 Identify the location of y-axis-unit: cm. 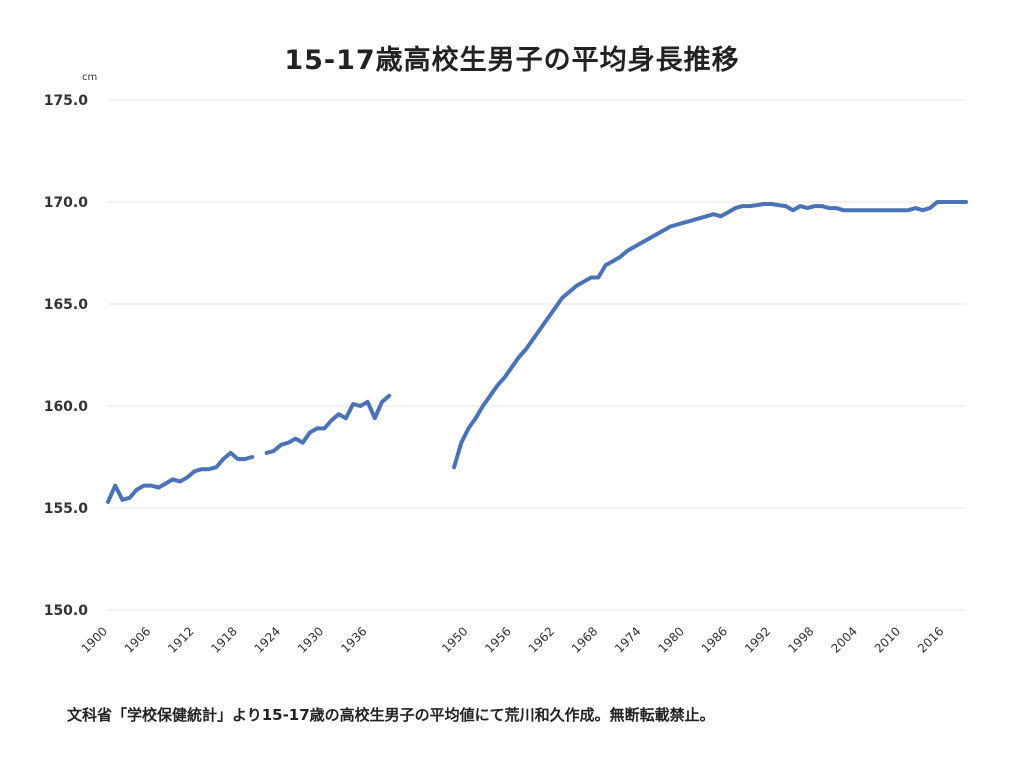
(90, 77).